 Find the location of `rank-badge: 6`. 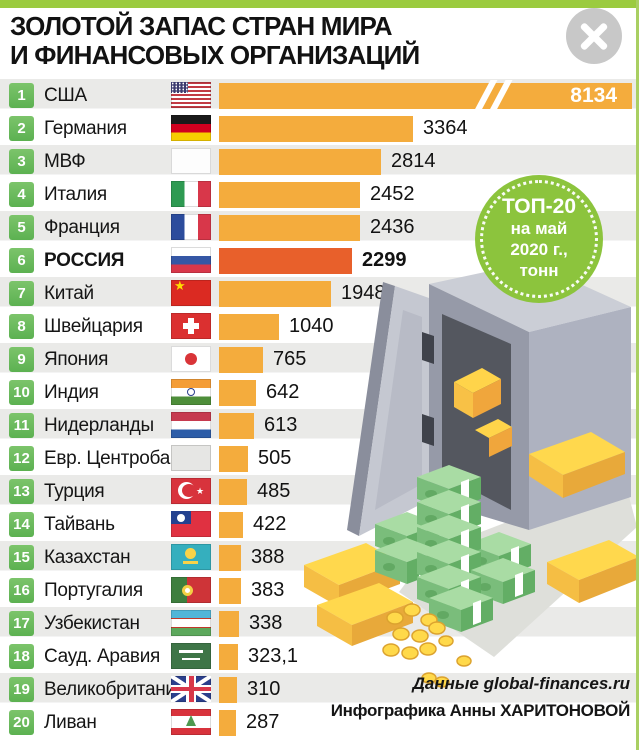

rank-badge: 6 is located at coordinates (21, 260).